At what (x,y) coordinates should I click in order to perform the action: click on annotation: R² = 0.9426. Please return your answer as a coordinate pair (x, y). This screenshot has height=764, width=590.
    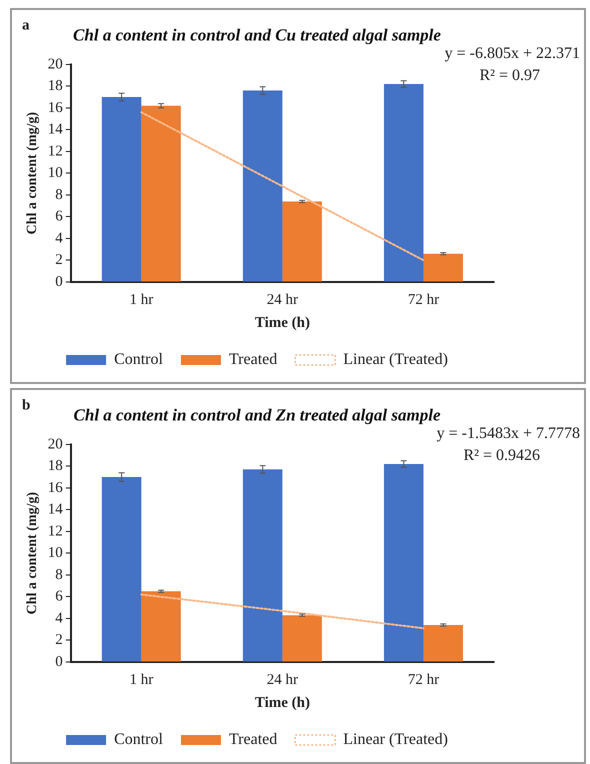
    Looking at the image, I should click on (502, 455).